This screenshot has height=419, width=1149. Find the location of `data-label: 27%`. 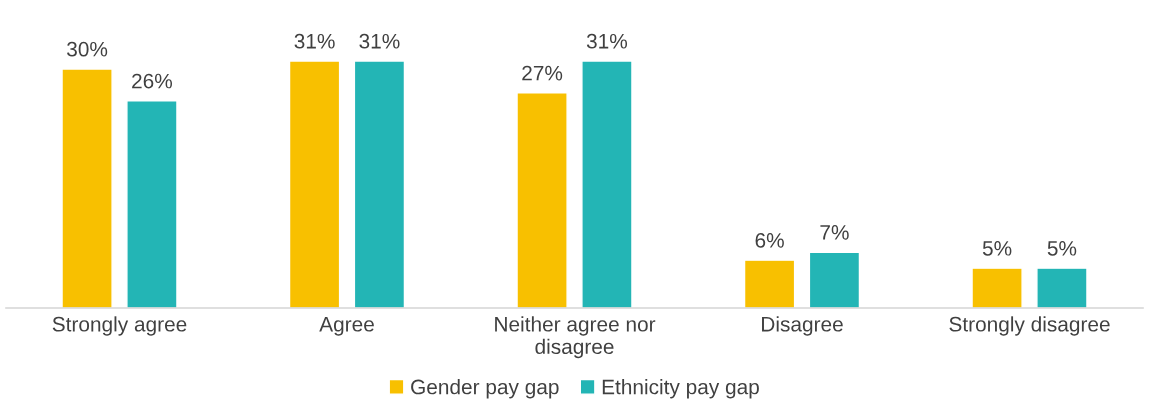

data-label: 27% is located at coordinates (542, 73).